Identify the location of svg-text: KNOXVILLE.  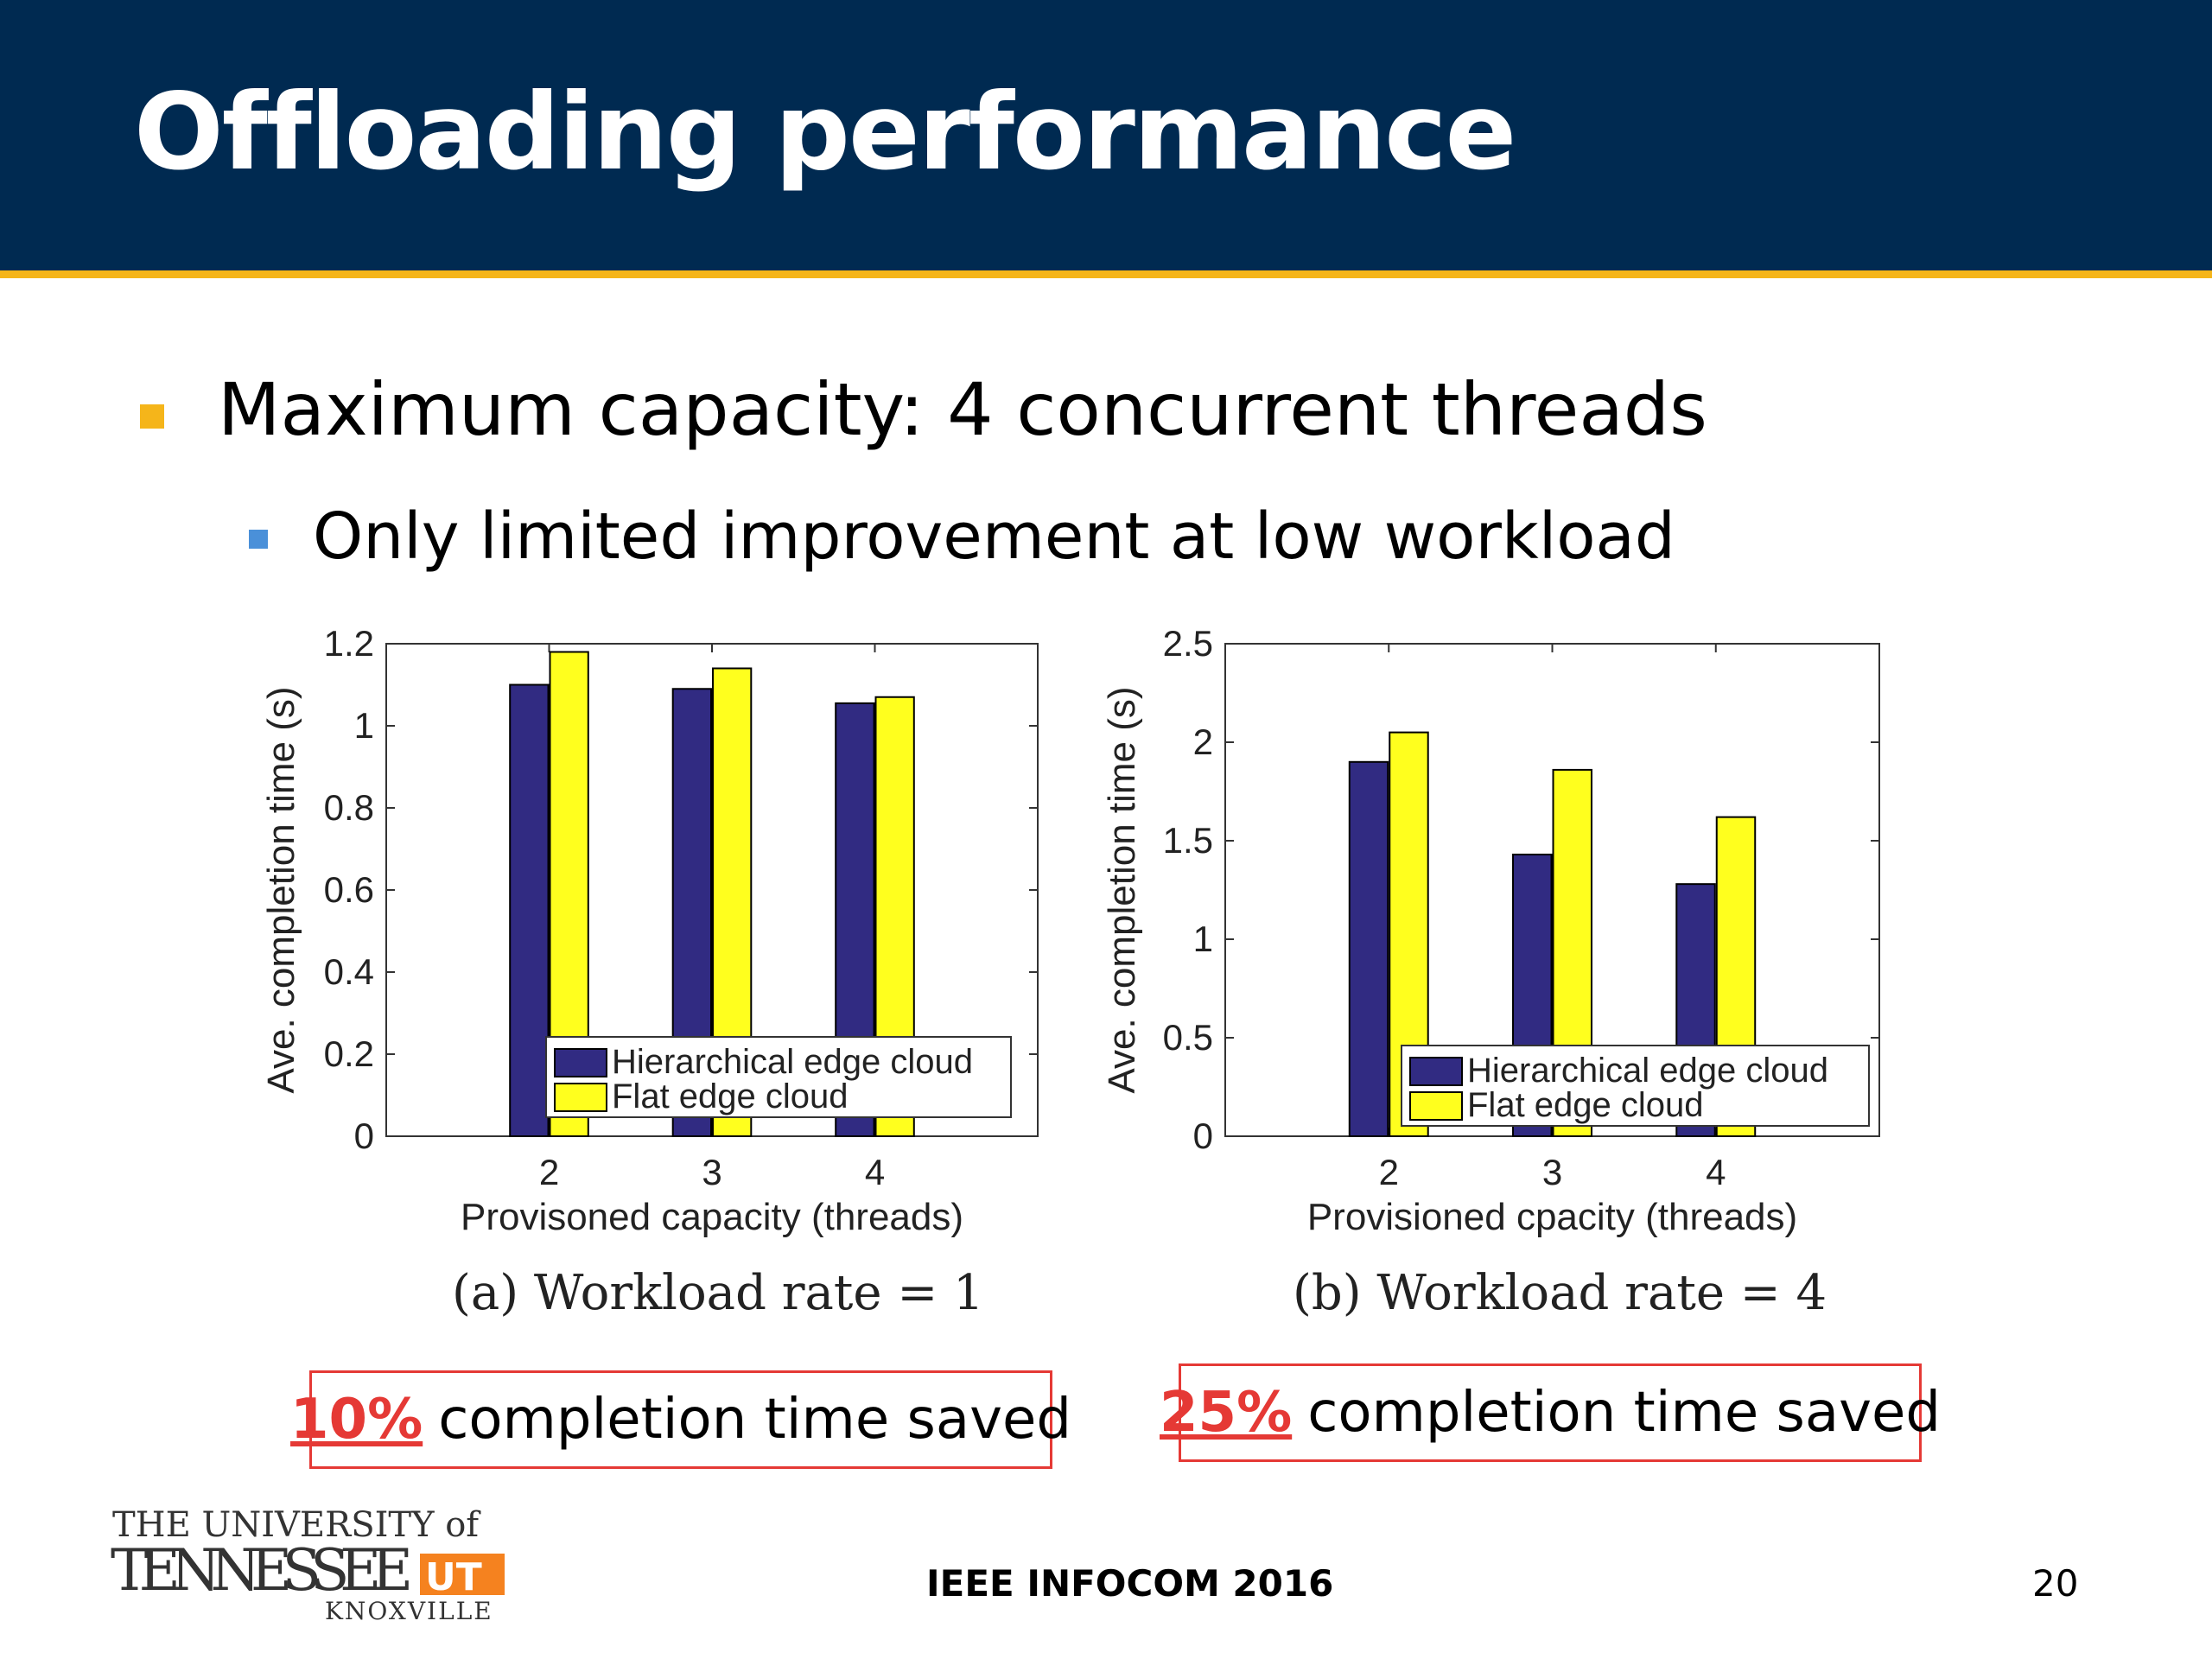
(409, 1610).